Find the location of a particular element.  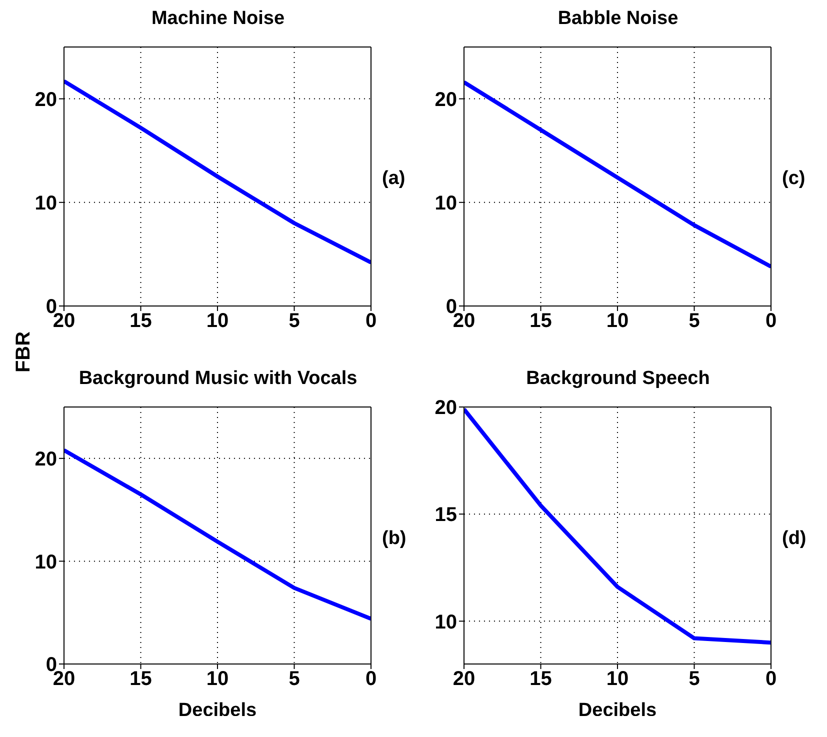

chart-title: Machine Noise is located at coordinates (218, 19).